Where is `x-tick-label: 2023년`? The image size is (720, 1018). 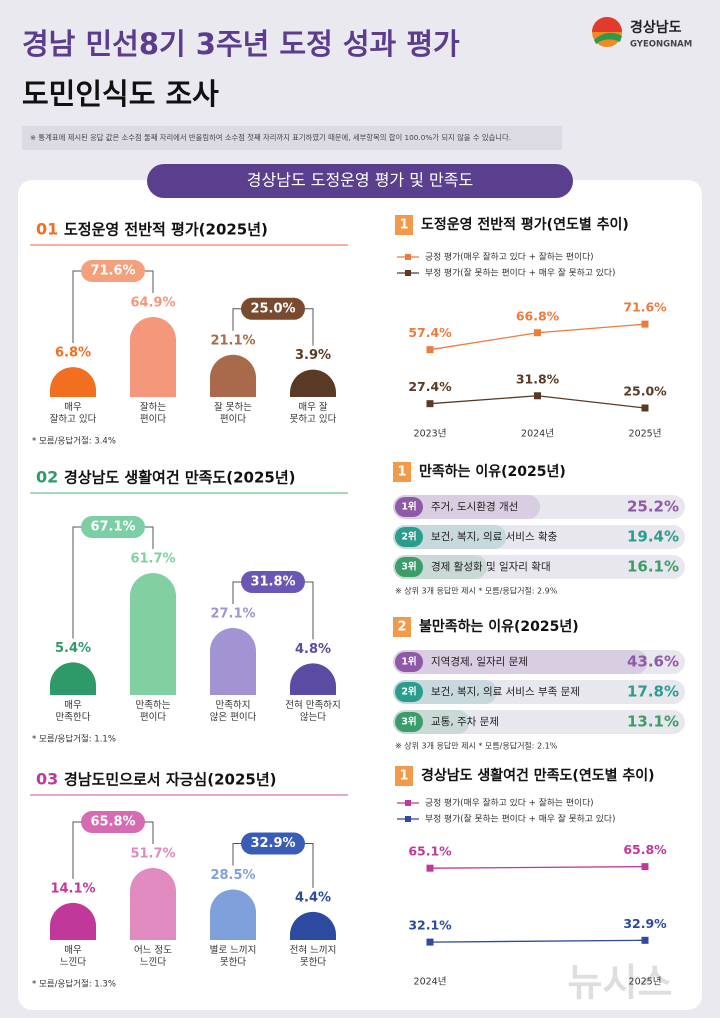 x-tick-label: 2023년 is located at coordinates (430, 434).